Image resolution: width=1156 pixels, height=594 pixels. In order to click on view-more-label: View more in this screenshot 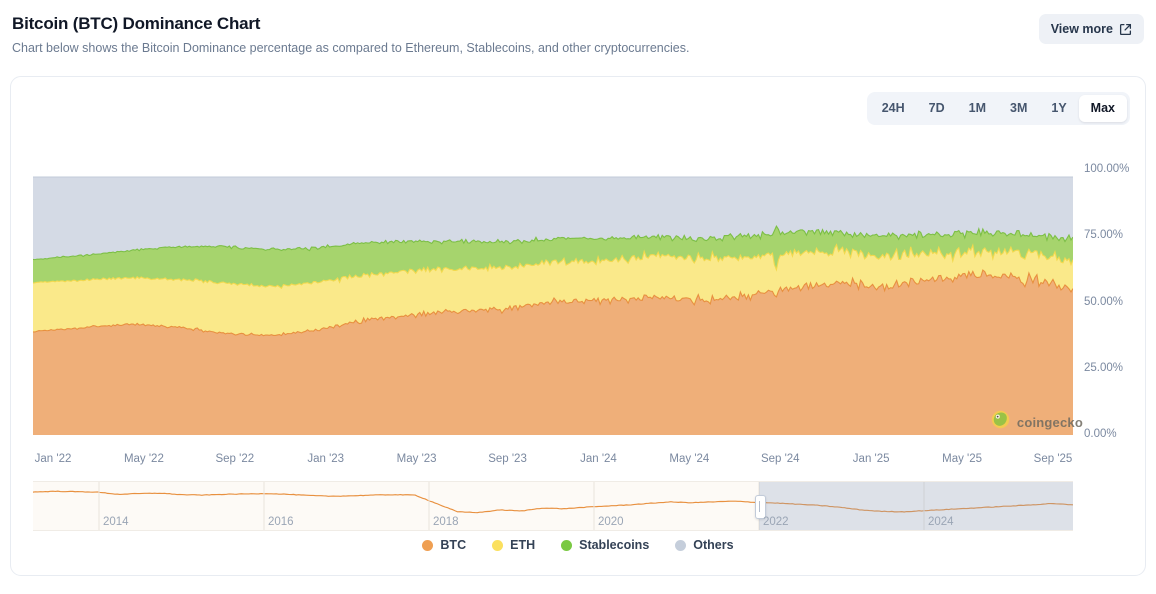, I will do `click(1081, 29)`.